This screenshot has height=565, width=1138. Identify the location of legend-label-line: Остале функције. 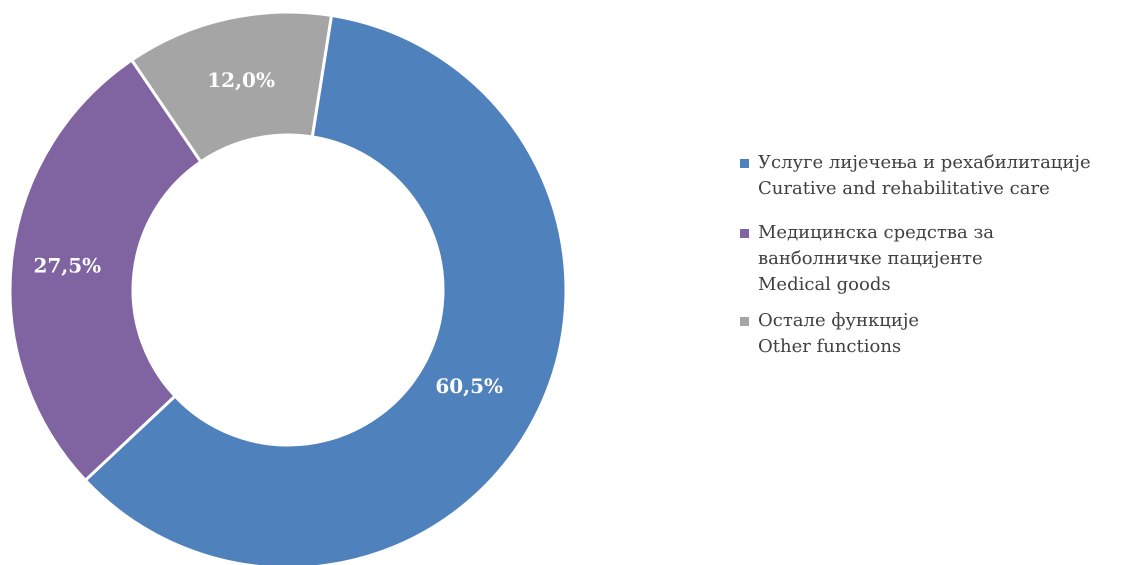
(839, 320).